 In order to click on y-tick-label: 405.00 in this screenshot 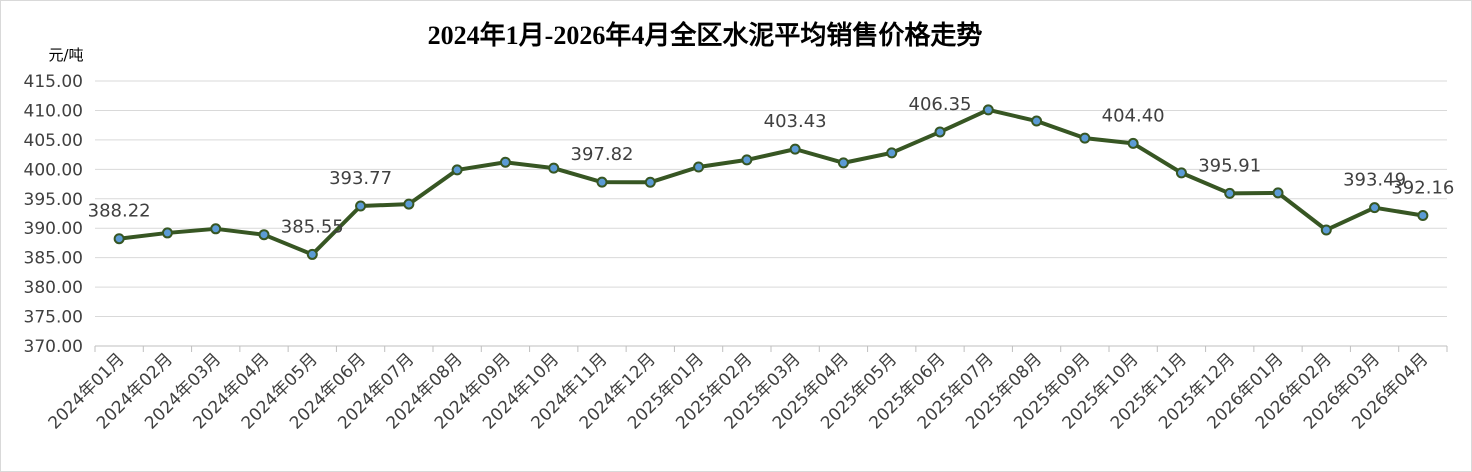, I will do `click(53, 141)`.